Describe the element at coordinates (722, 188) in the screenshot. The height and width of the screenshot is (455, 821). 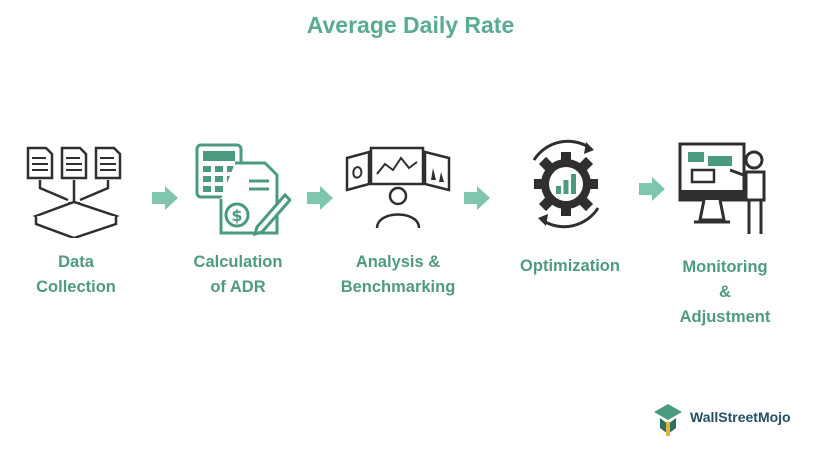
I see `presenter-monitor-icon` at that location.